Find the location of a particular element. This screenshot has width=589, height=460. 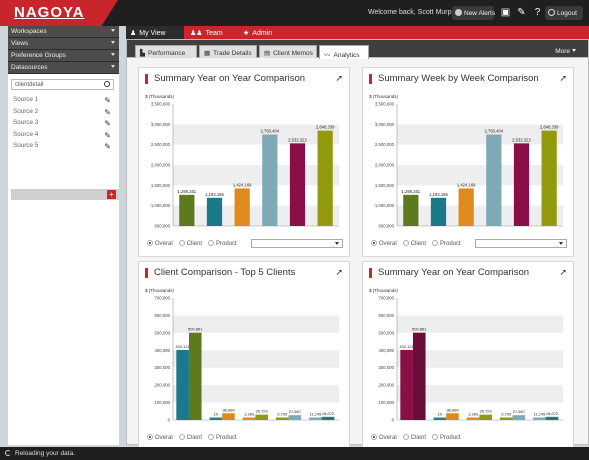

bar-value-label: 27,667 is located at coordinates (295, 411).